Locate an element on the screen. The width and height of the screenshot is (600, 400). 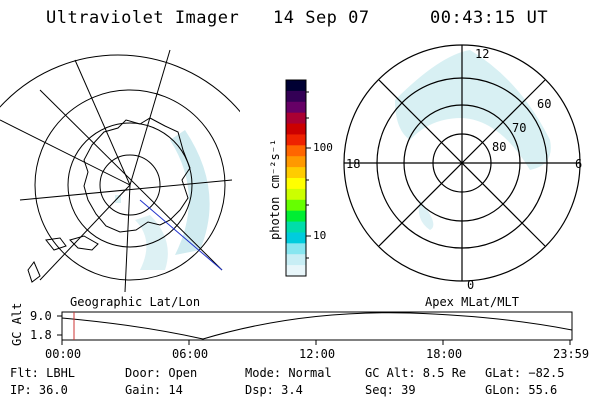
right-map-caption: Apex MLat/MLT is located at coordinates (472, 302).